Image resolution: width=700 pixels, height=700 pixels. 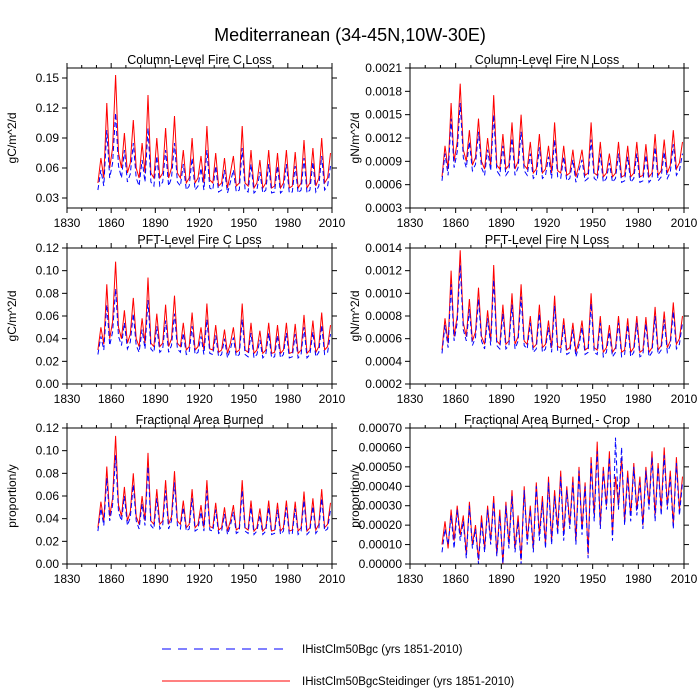 What do you see at coordinates (383, 384) in the screenshot?
I see `y-tick-label: 0.0002` at bounding box center [383, 384].